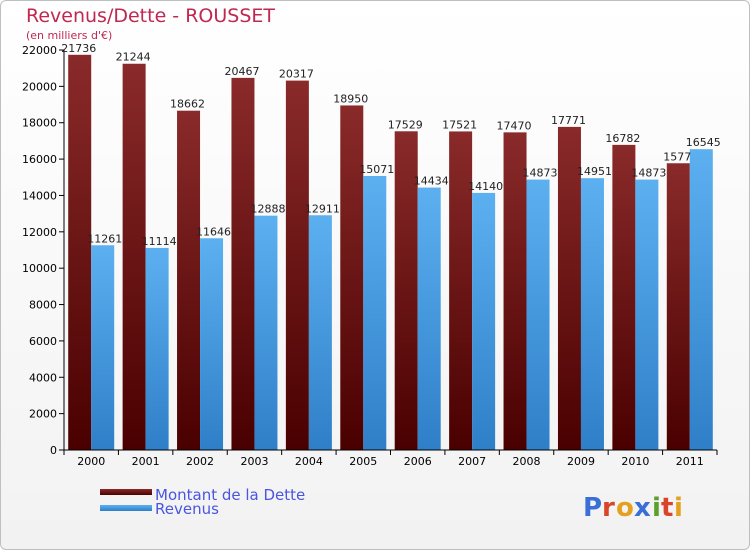  Describe the element at coordinates (472, 461) in the screenshot. I see `x-tick-label: 2007` at that location.